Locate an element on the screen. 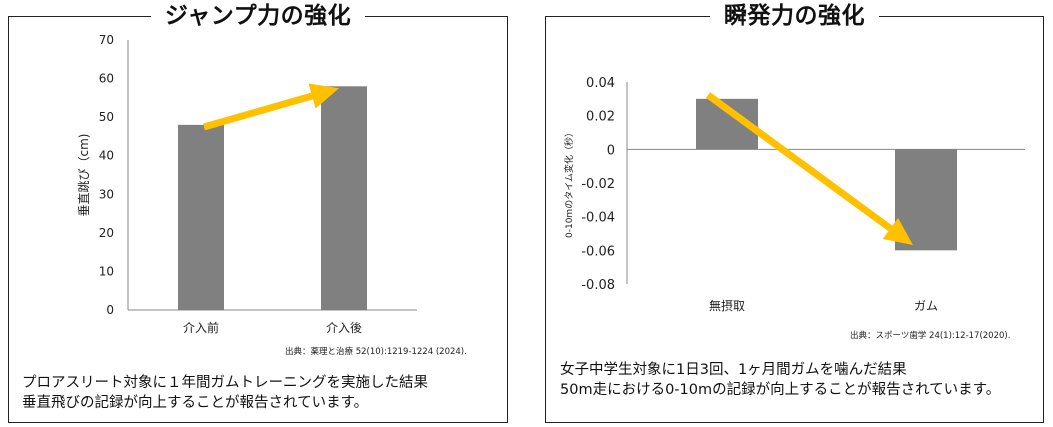 The height and width of the screenshot is (427, 1053). jump-y-tick-label: 40 is located at coordinates (106, 156).